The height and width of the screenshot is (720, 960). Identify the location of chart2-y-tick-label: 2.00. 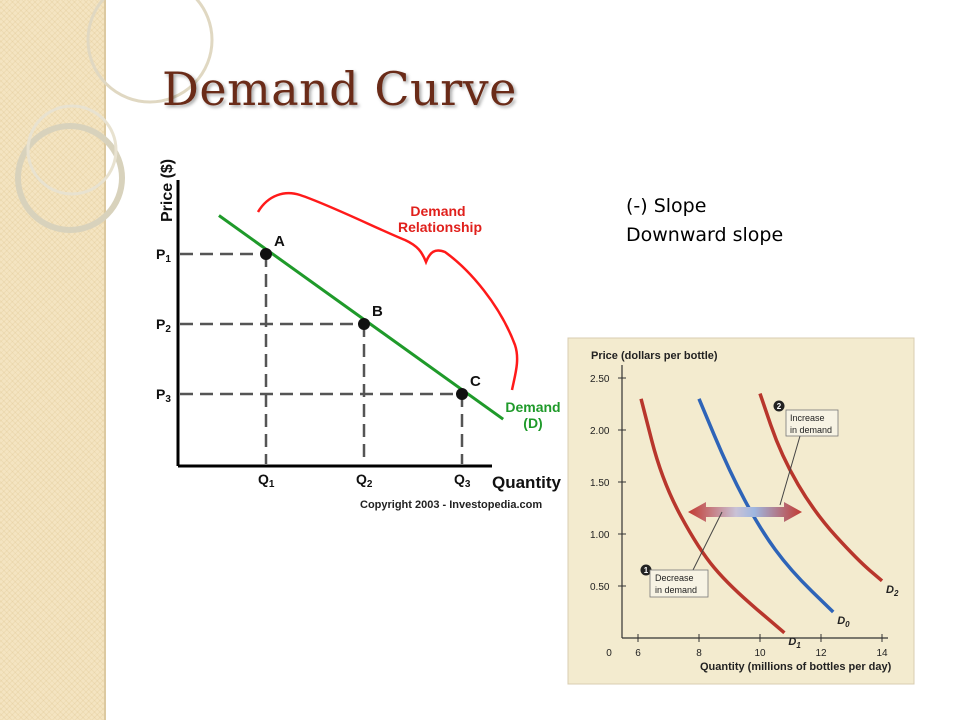
(600, 431).